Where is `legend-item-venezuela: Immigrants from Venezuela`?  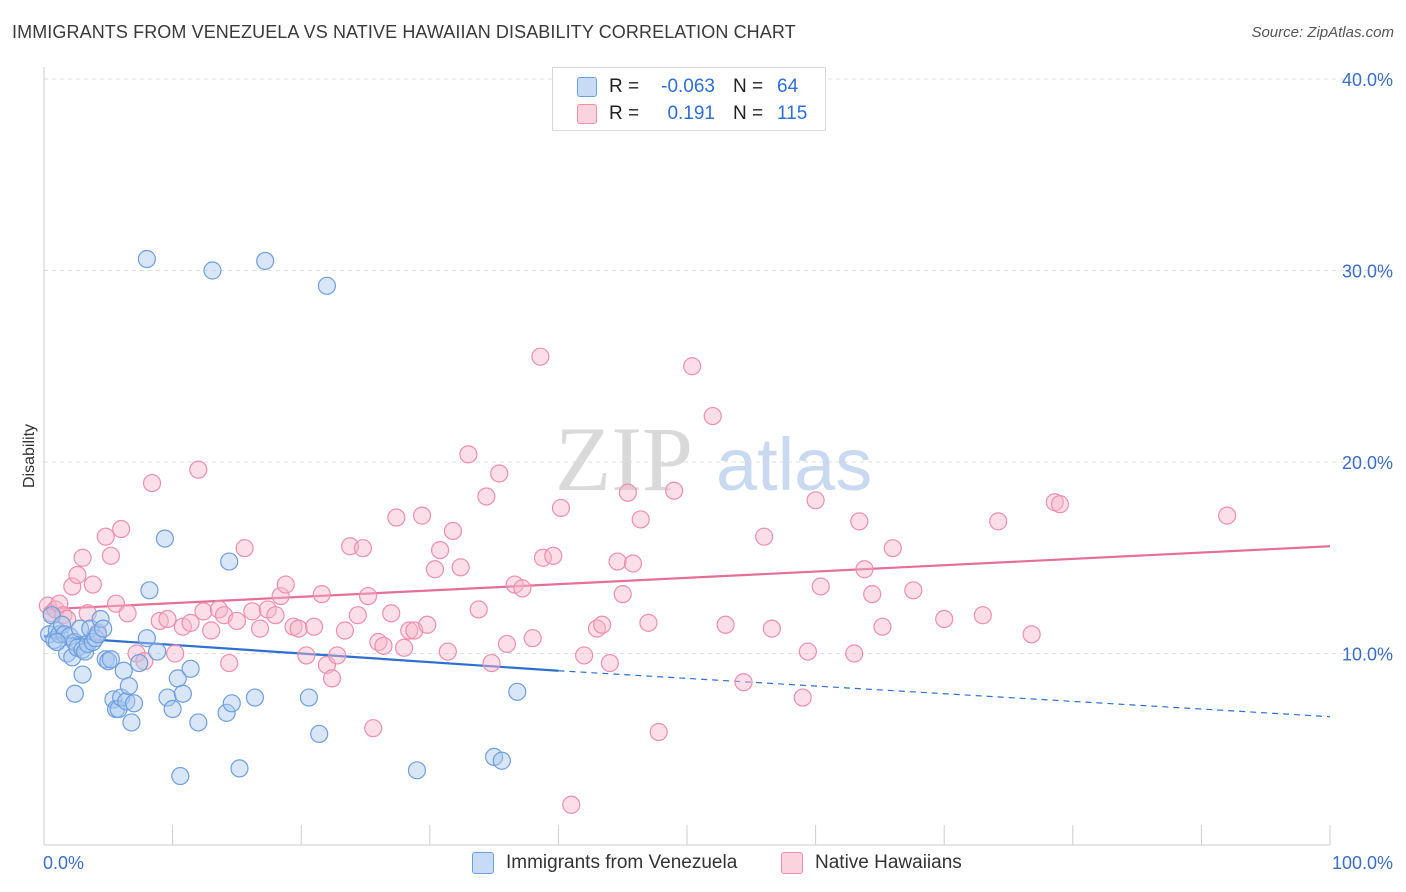 legend-item-venezuela: Immigrants from Venezuela is located at coordinates (604, 863).